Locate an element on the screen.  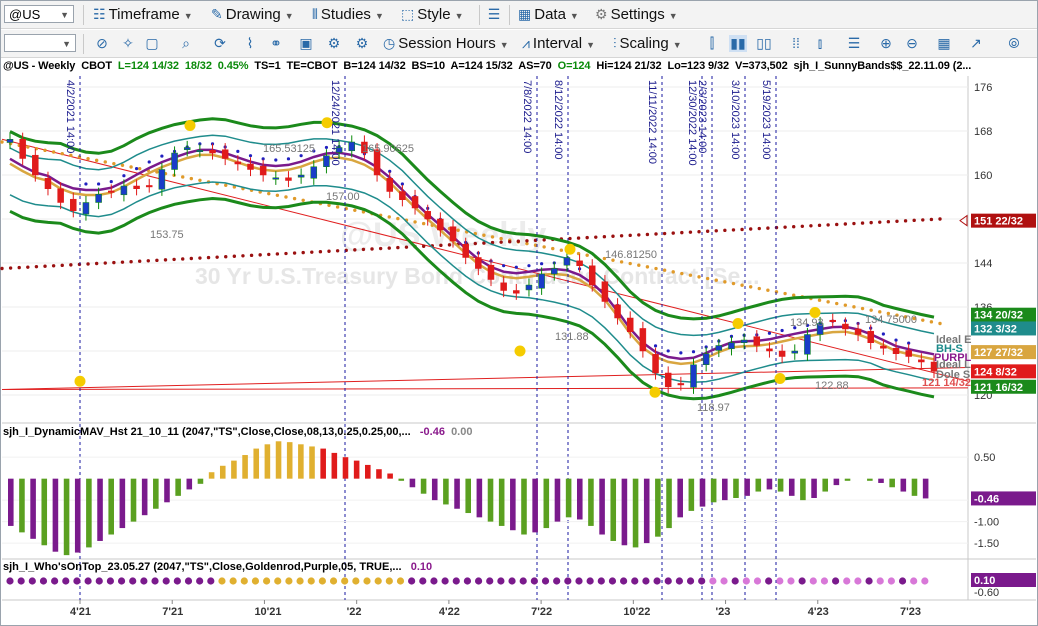
image-icon: ▣ is located at coordinates (306, 43).